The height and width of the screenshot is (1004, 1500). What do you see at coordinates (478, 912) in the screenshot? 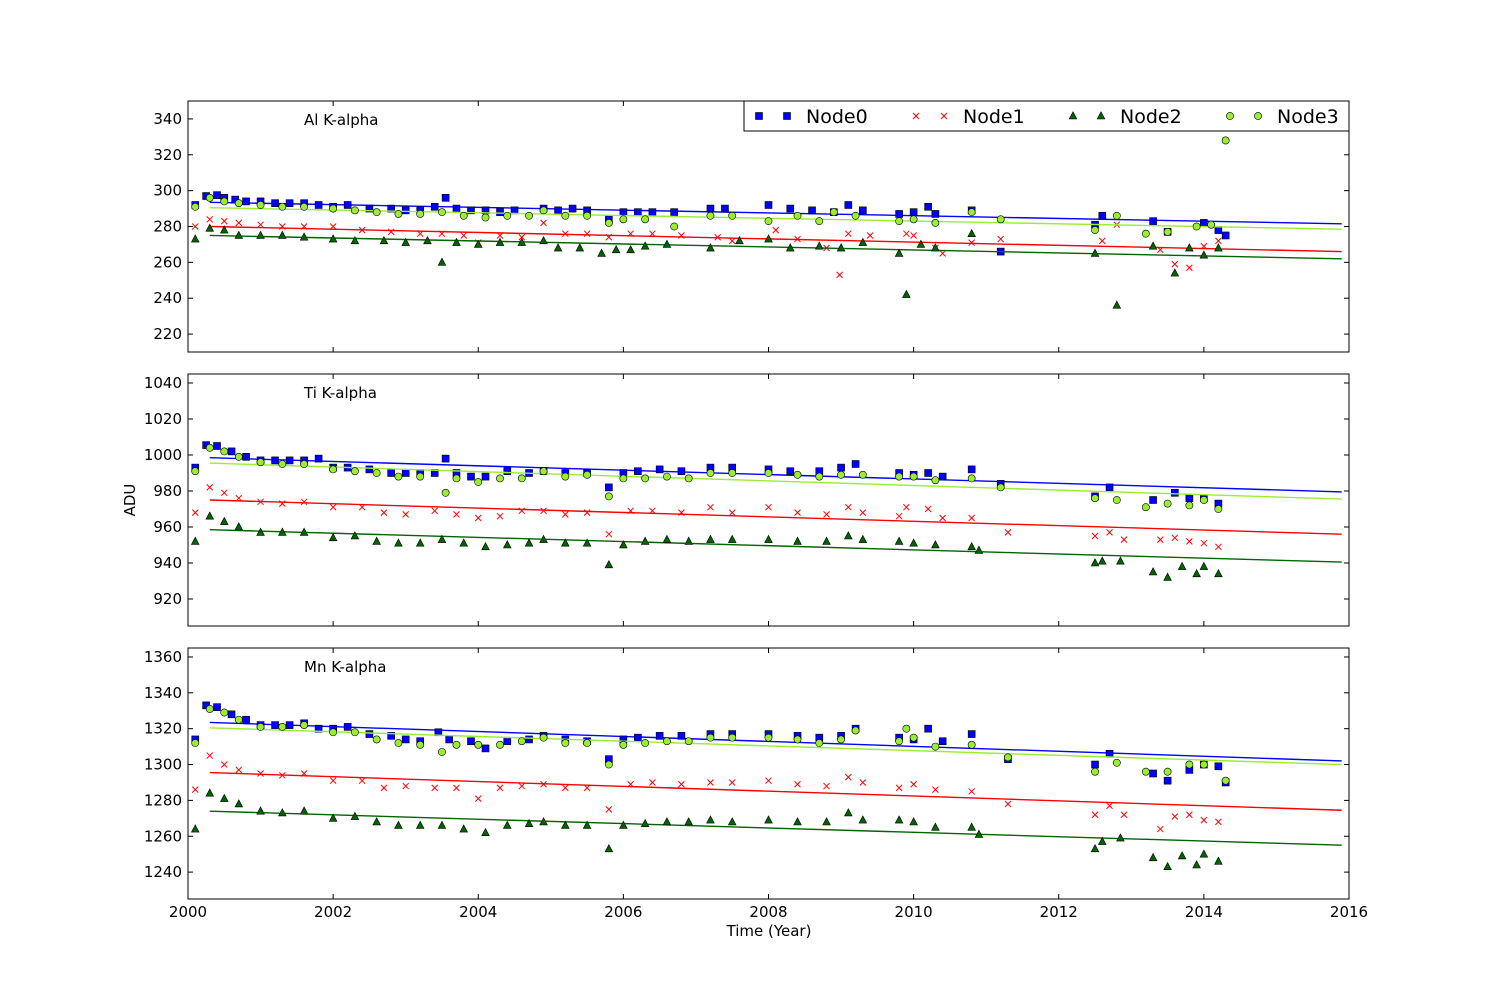
I see `x-tick-label: 2004` at bounding box center [478, 912].